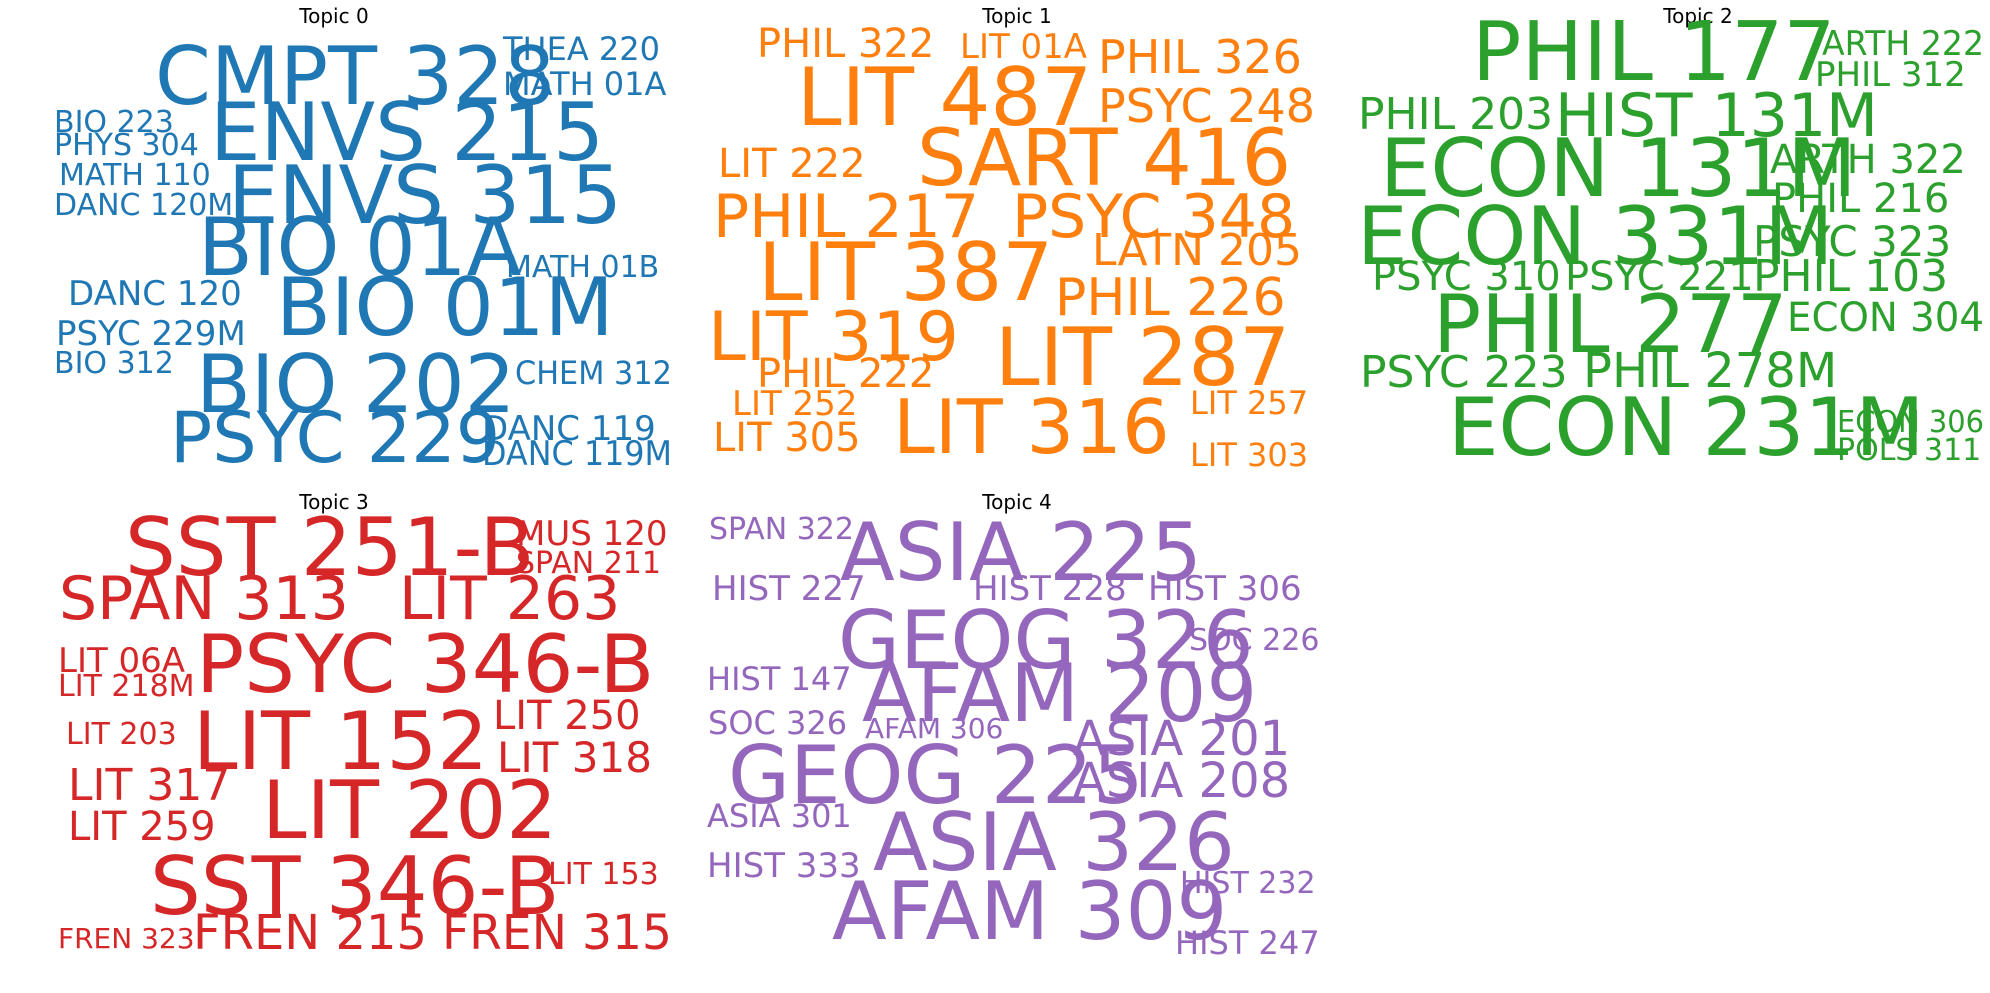 This screenshot has height=993, width=1990. Describe the element at coordinates (425, 195) in the screenshot. I see `word-envs-315: ENVS 315` at that location.